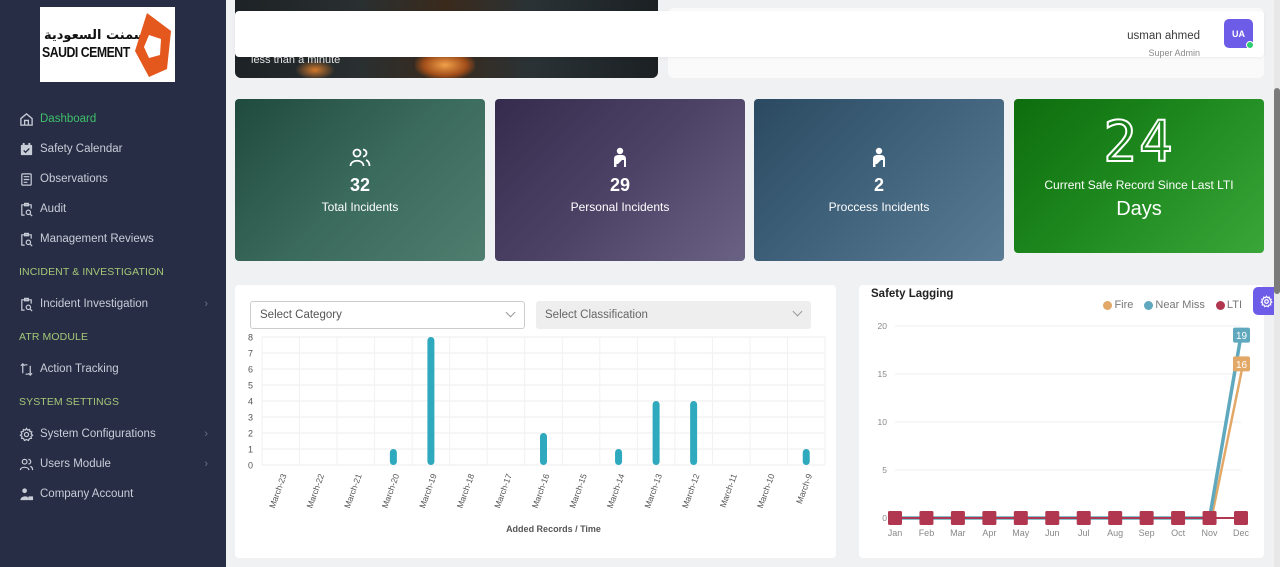 Image resolution: width=1280 pixels, height=567 pixels. I want to click on logo-mark-icon, so click(153, 45).